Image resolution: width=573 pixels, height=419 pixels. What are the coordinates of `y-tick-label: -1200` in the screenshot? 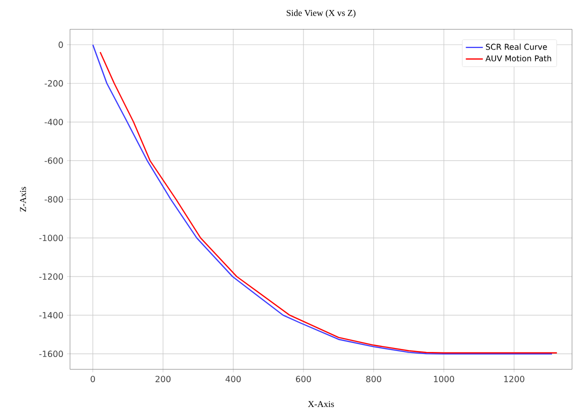 It's located at (51, 276).